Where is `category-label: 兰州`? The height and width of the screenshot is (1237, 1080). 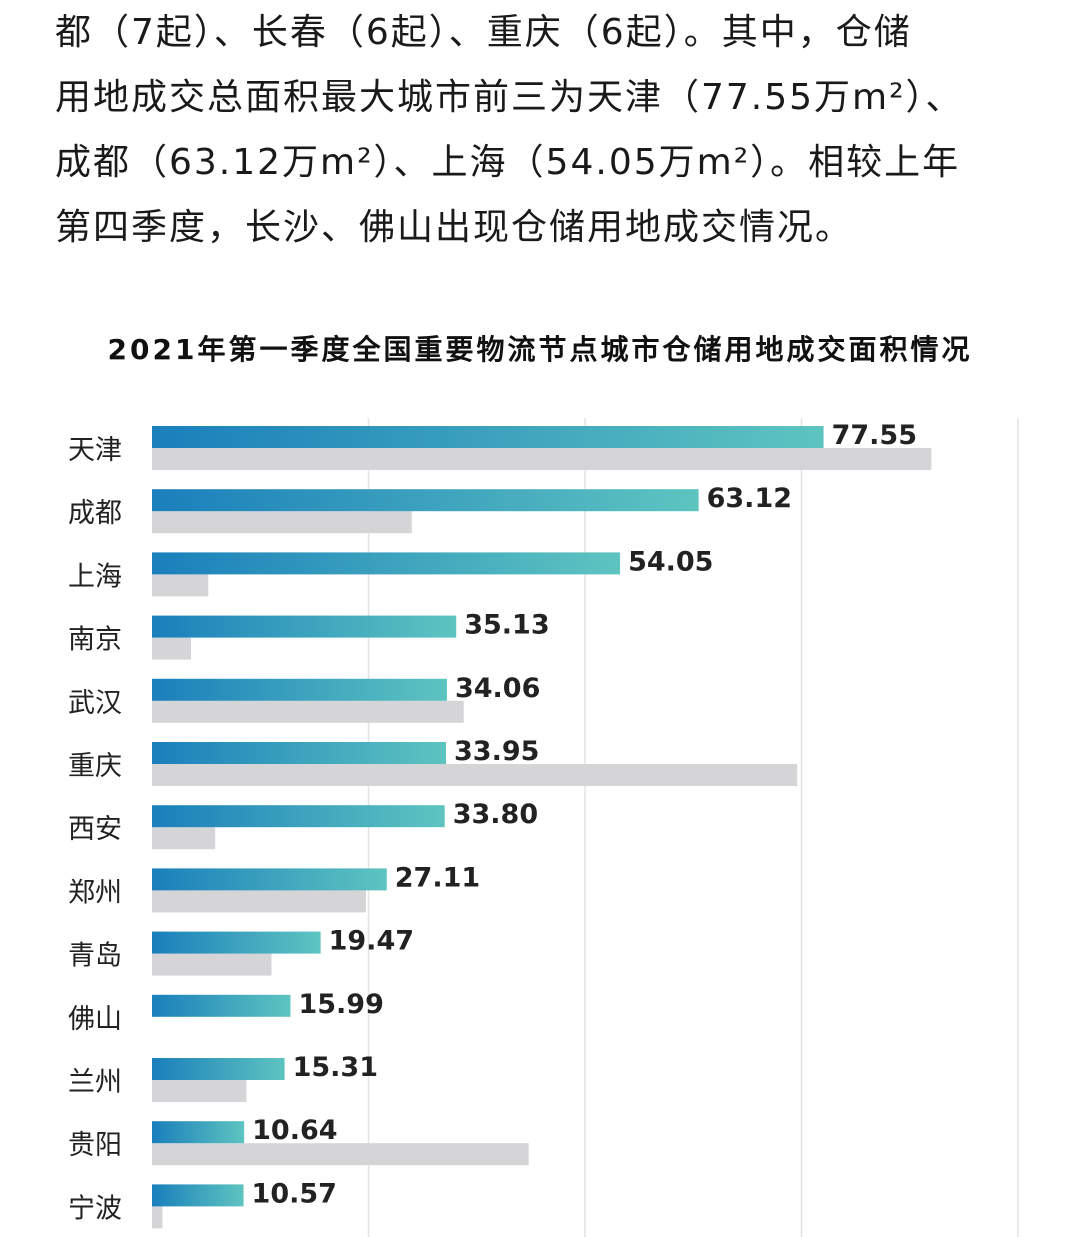
category-label: 兰州 is located at coordinates (95, 1082).